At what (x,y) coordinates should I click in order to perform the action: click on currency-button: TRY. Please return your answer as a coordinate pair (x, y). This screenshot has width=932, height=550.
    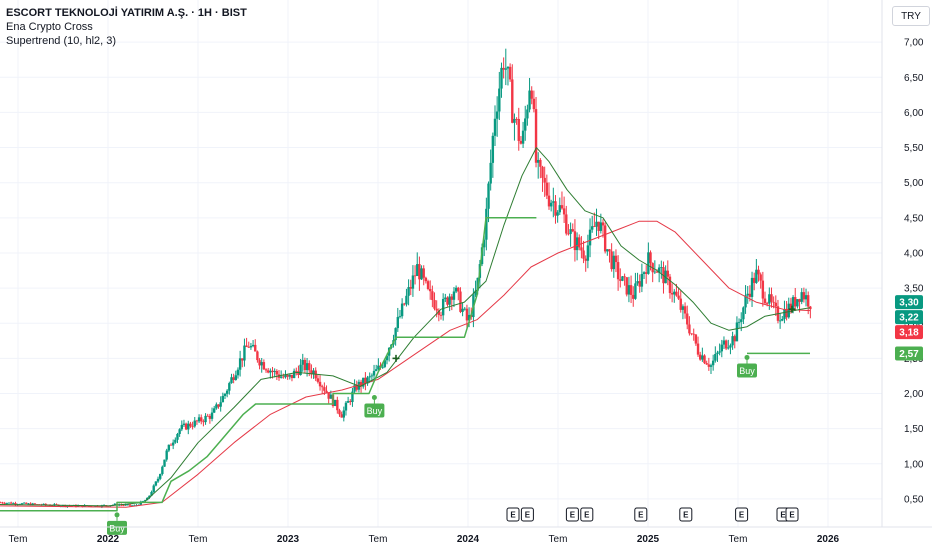
    Looking at the image, I should click on (911, 16).